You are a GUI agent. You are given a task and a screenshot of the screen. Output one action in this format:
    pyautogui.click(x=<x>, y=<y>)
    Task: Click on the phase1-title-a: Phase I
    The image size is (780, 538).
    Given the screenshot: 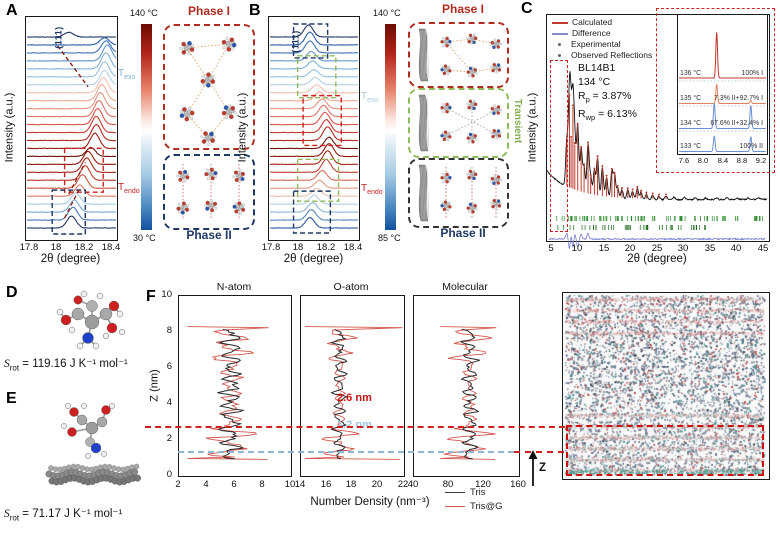 What is the action you would take?
    pyautogui.click(x=209, y=11)
    